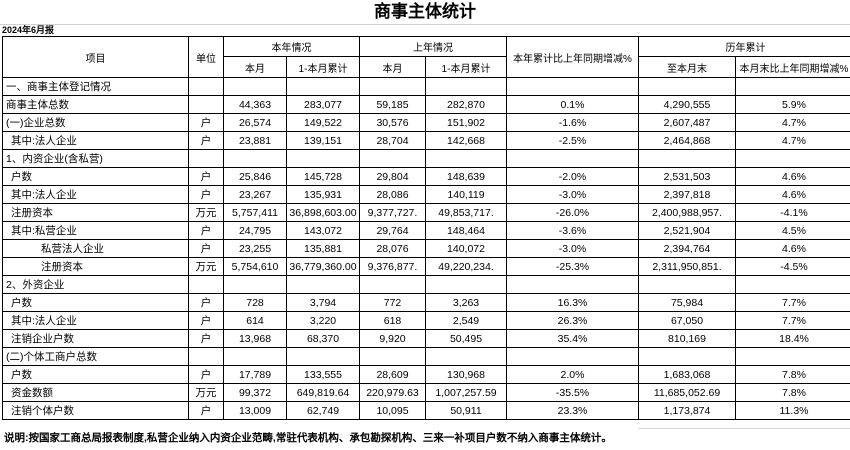  Describe the element at coordinates (255, 248) in the screenshot. I see `value-cell: 23,255` at that location.